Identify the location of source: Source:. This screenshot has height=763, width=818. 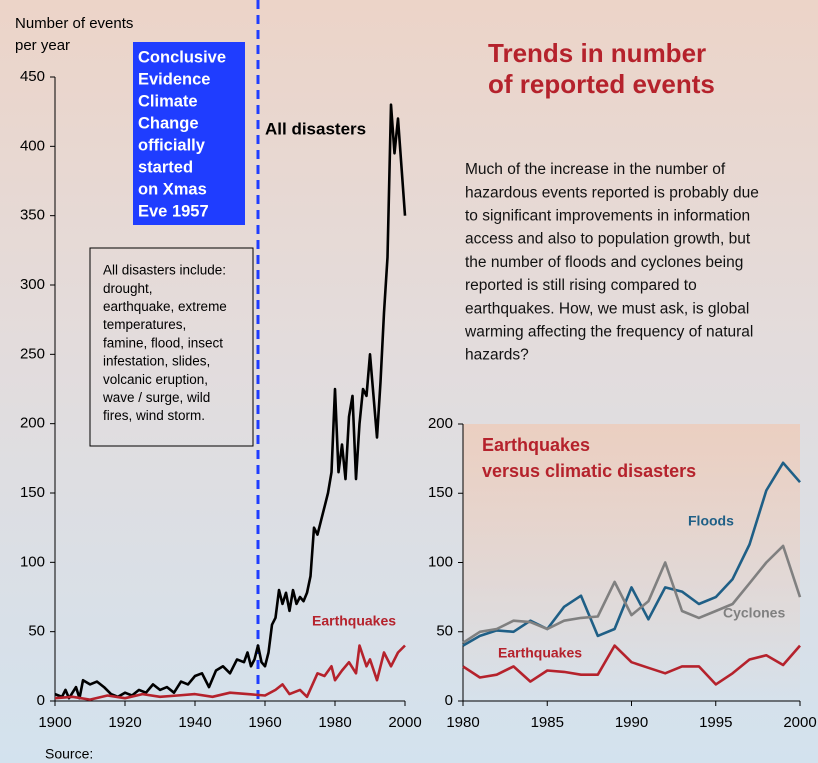
(69, 754).